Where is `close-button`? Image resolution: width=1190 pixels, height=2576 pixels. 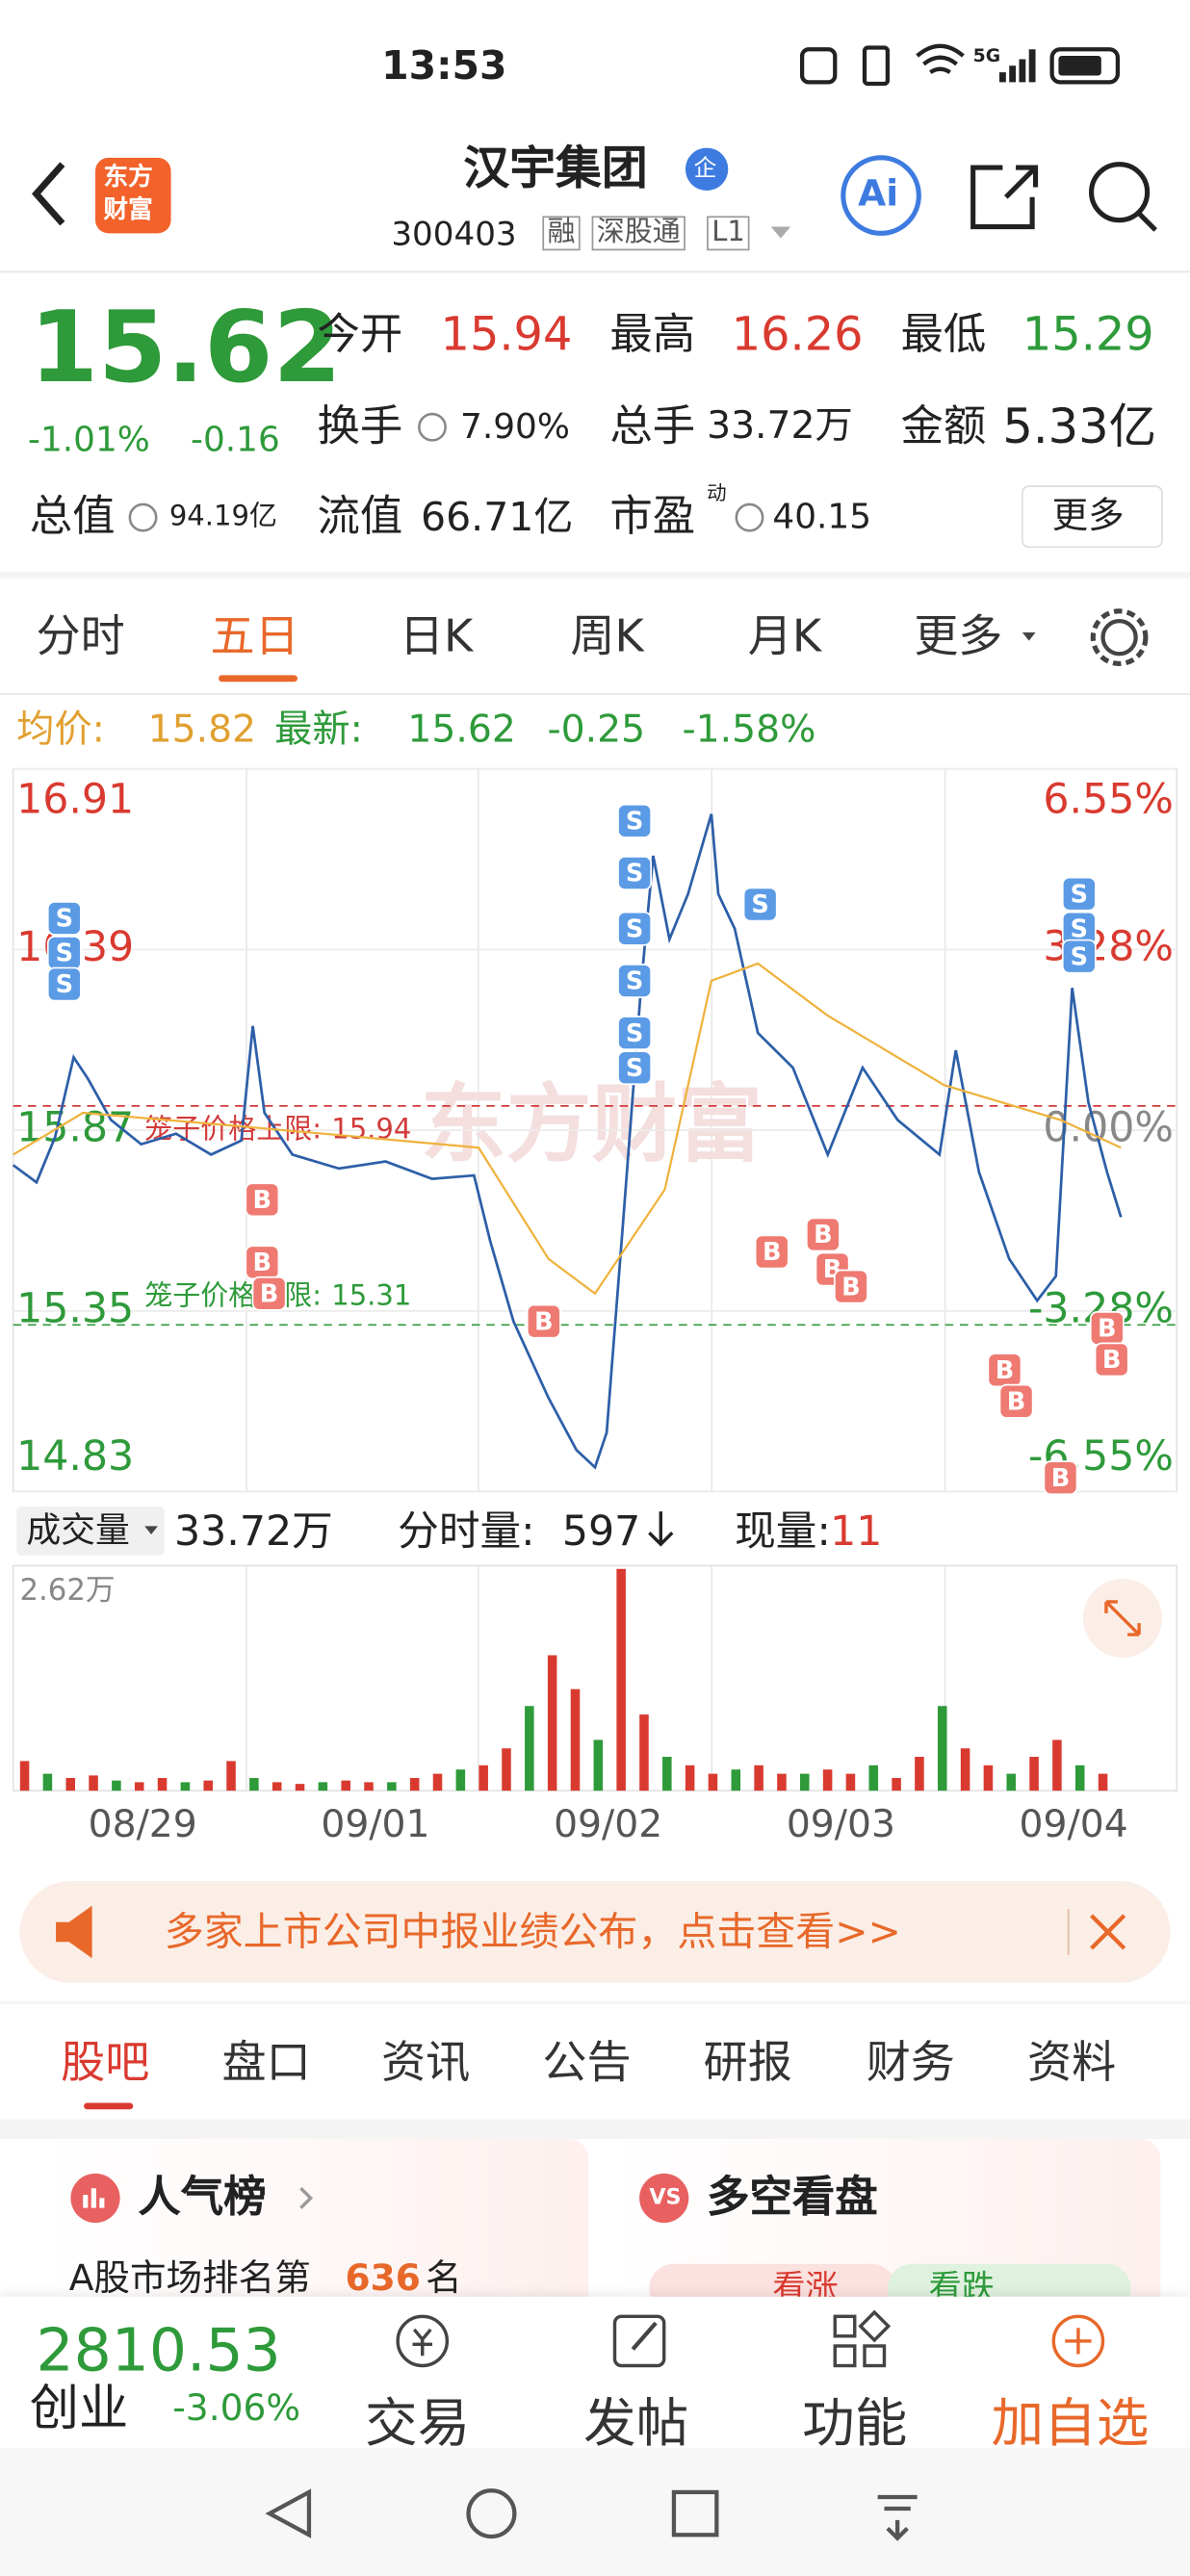
close-button is located at coordinates (1108, 1932).